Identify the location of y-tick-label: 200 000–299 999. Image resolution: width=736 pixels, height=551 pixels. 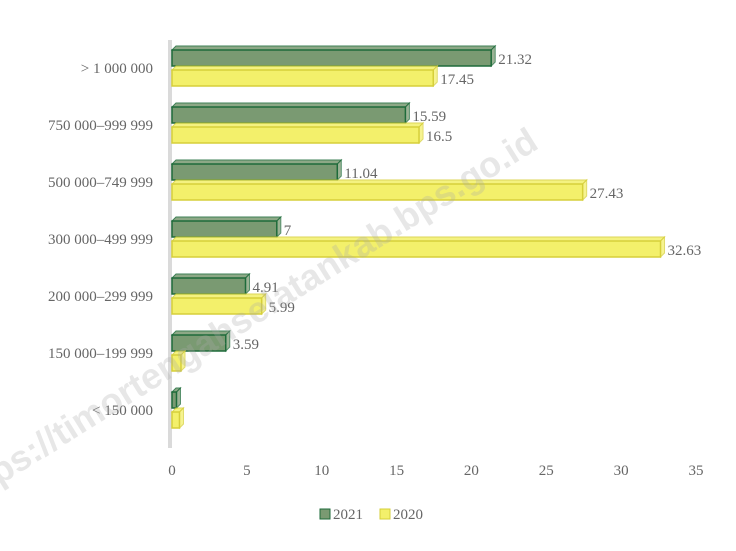
(100, 297).